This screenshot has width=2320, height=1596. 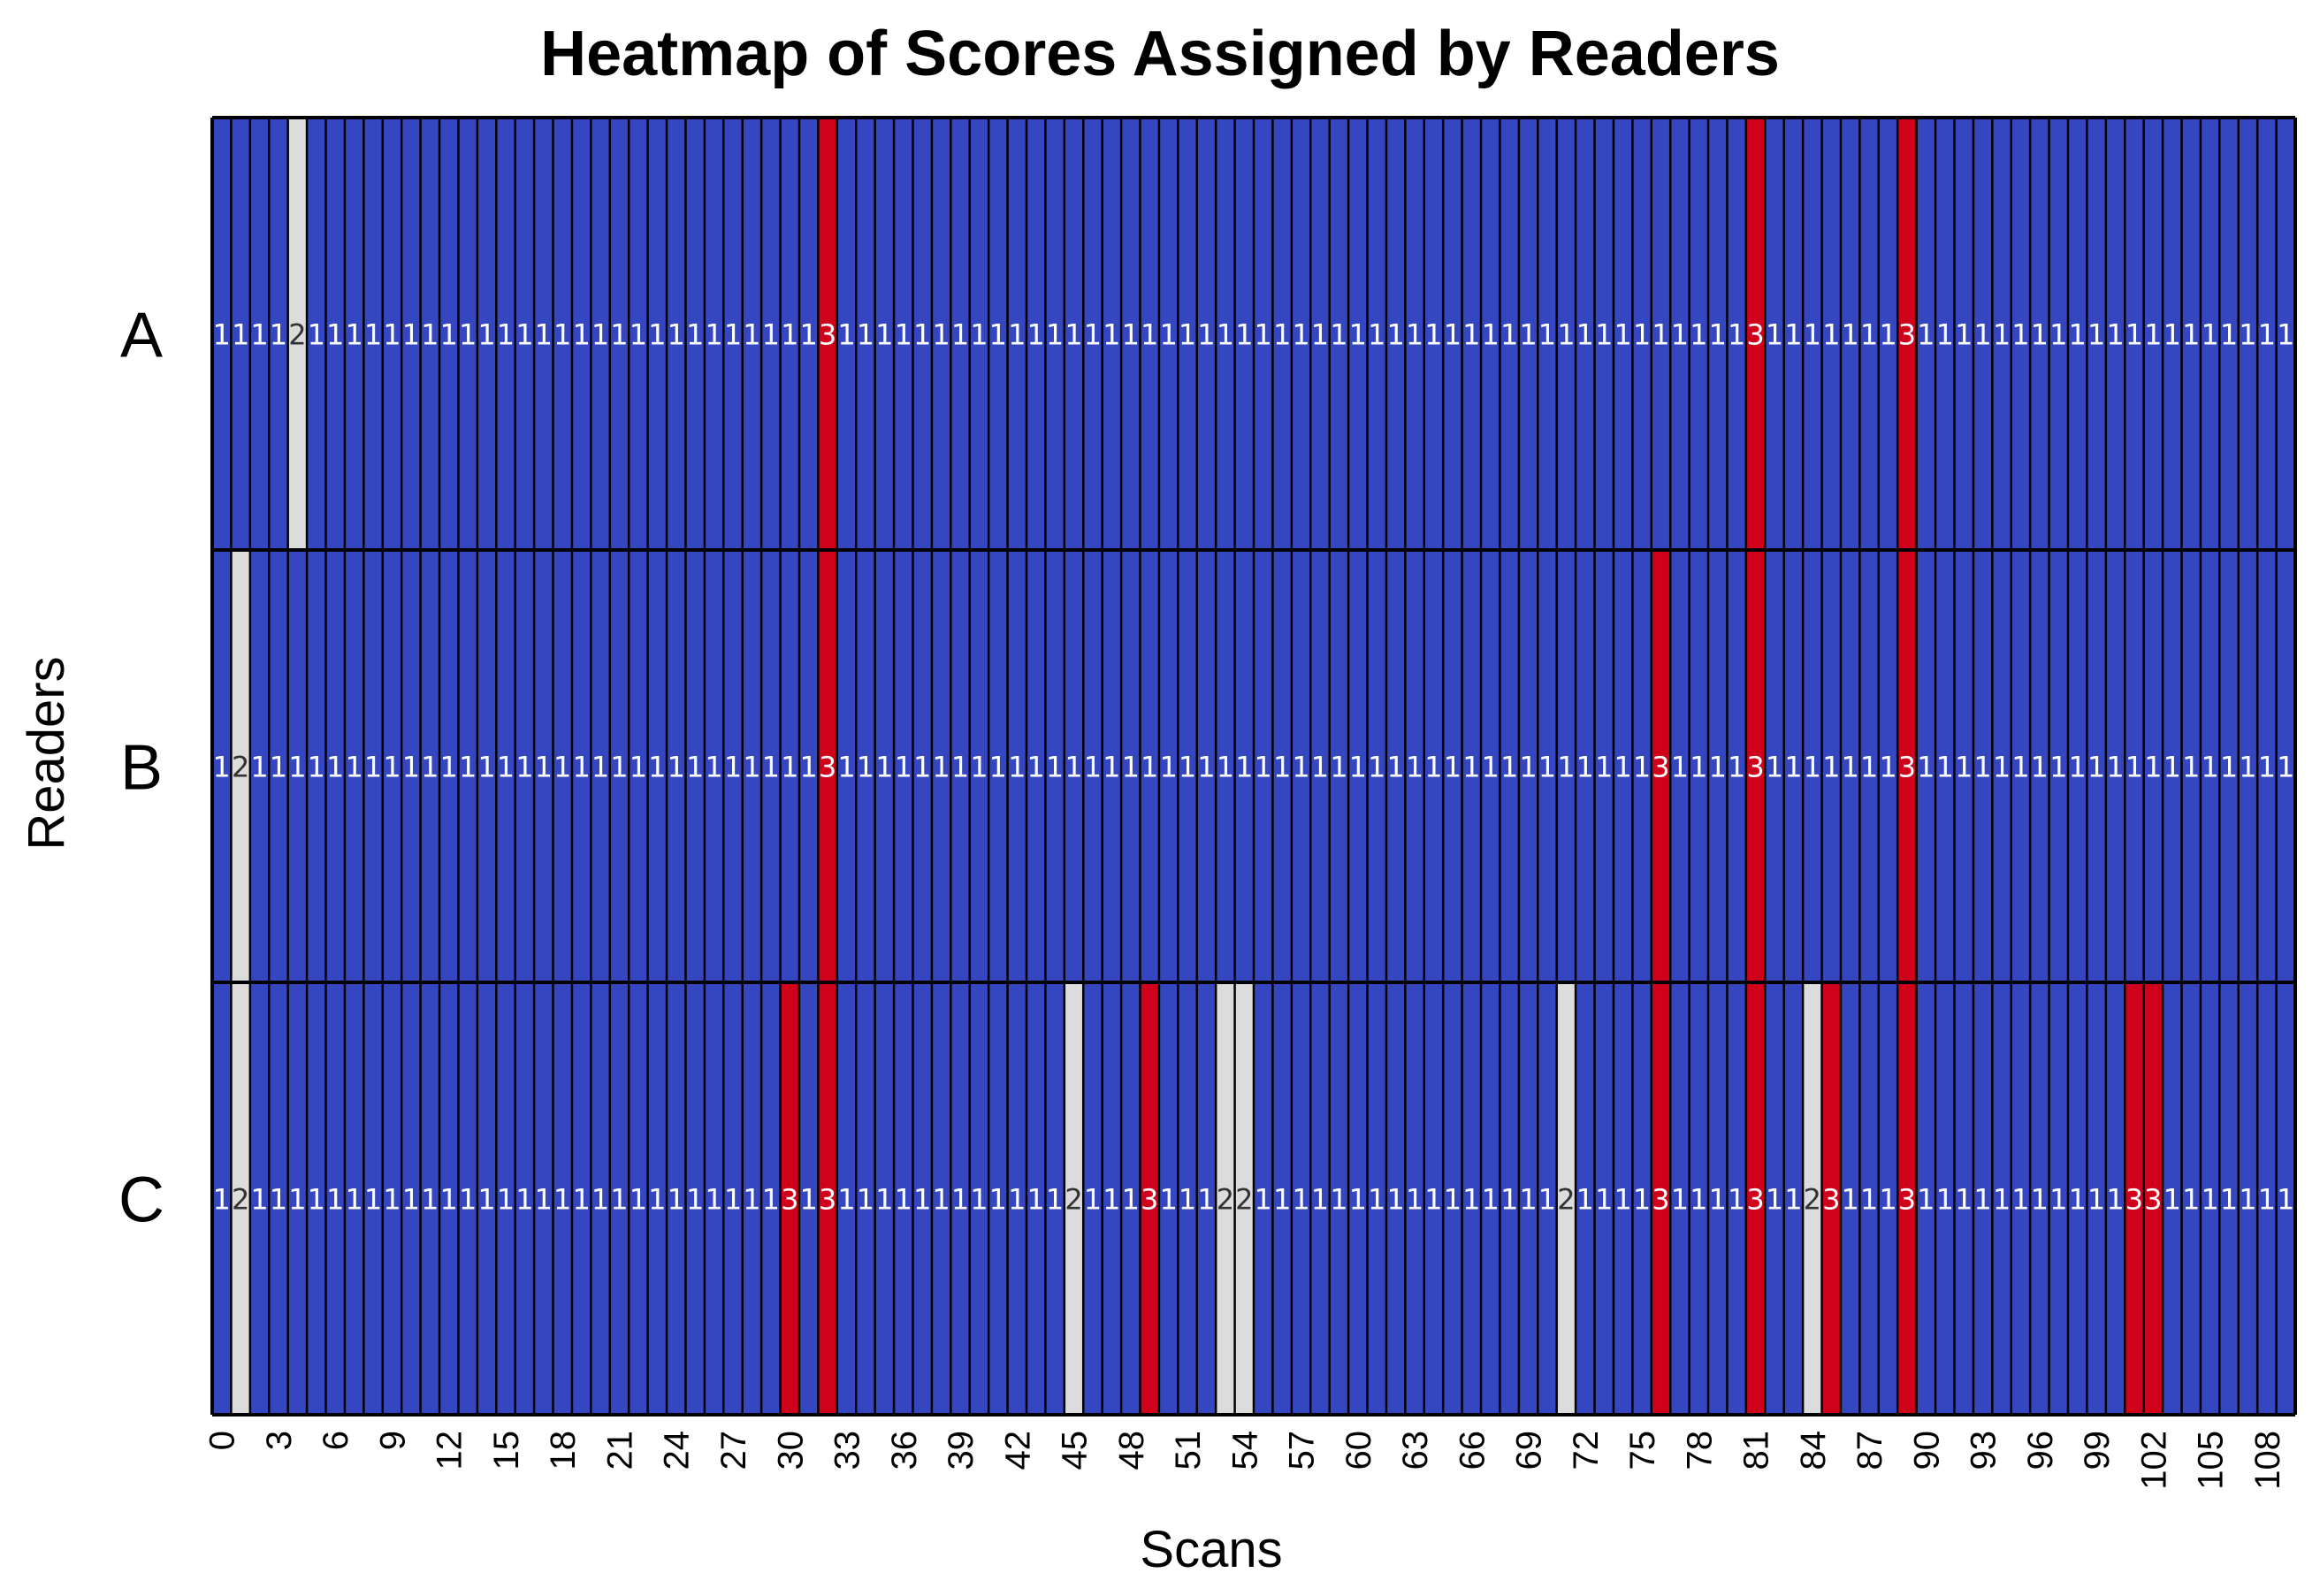 What do you see at coordinates (1131, 1450) in the screenshot?
I see `x-tick-48: 48` at bounding box center [1131, 1450].